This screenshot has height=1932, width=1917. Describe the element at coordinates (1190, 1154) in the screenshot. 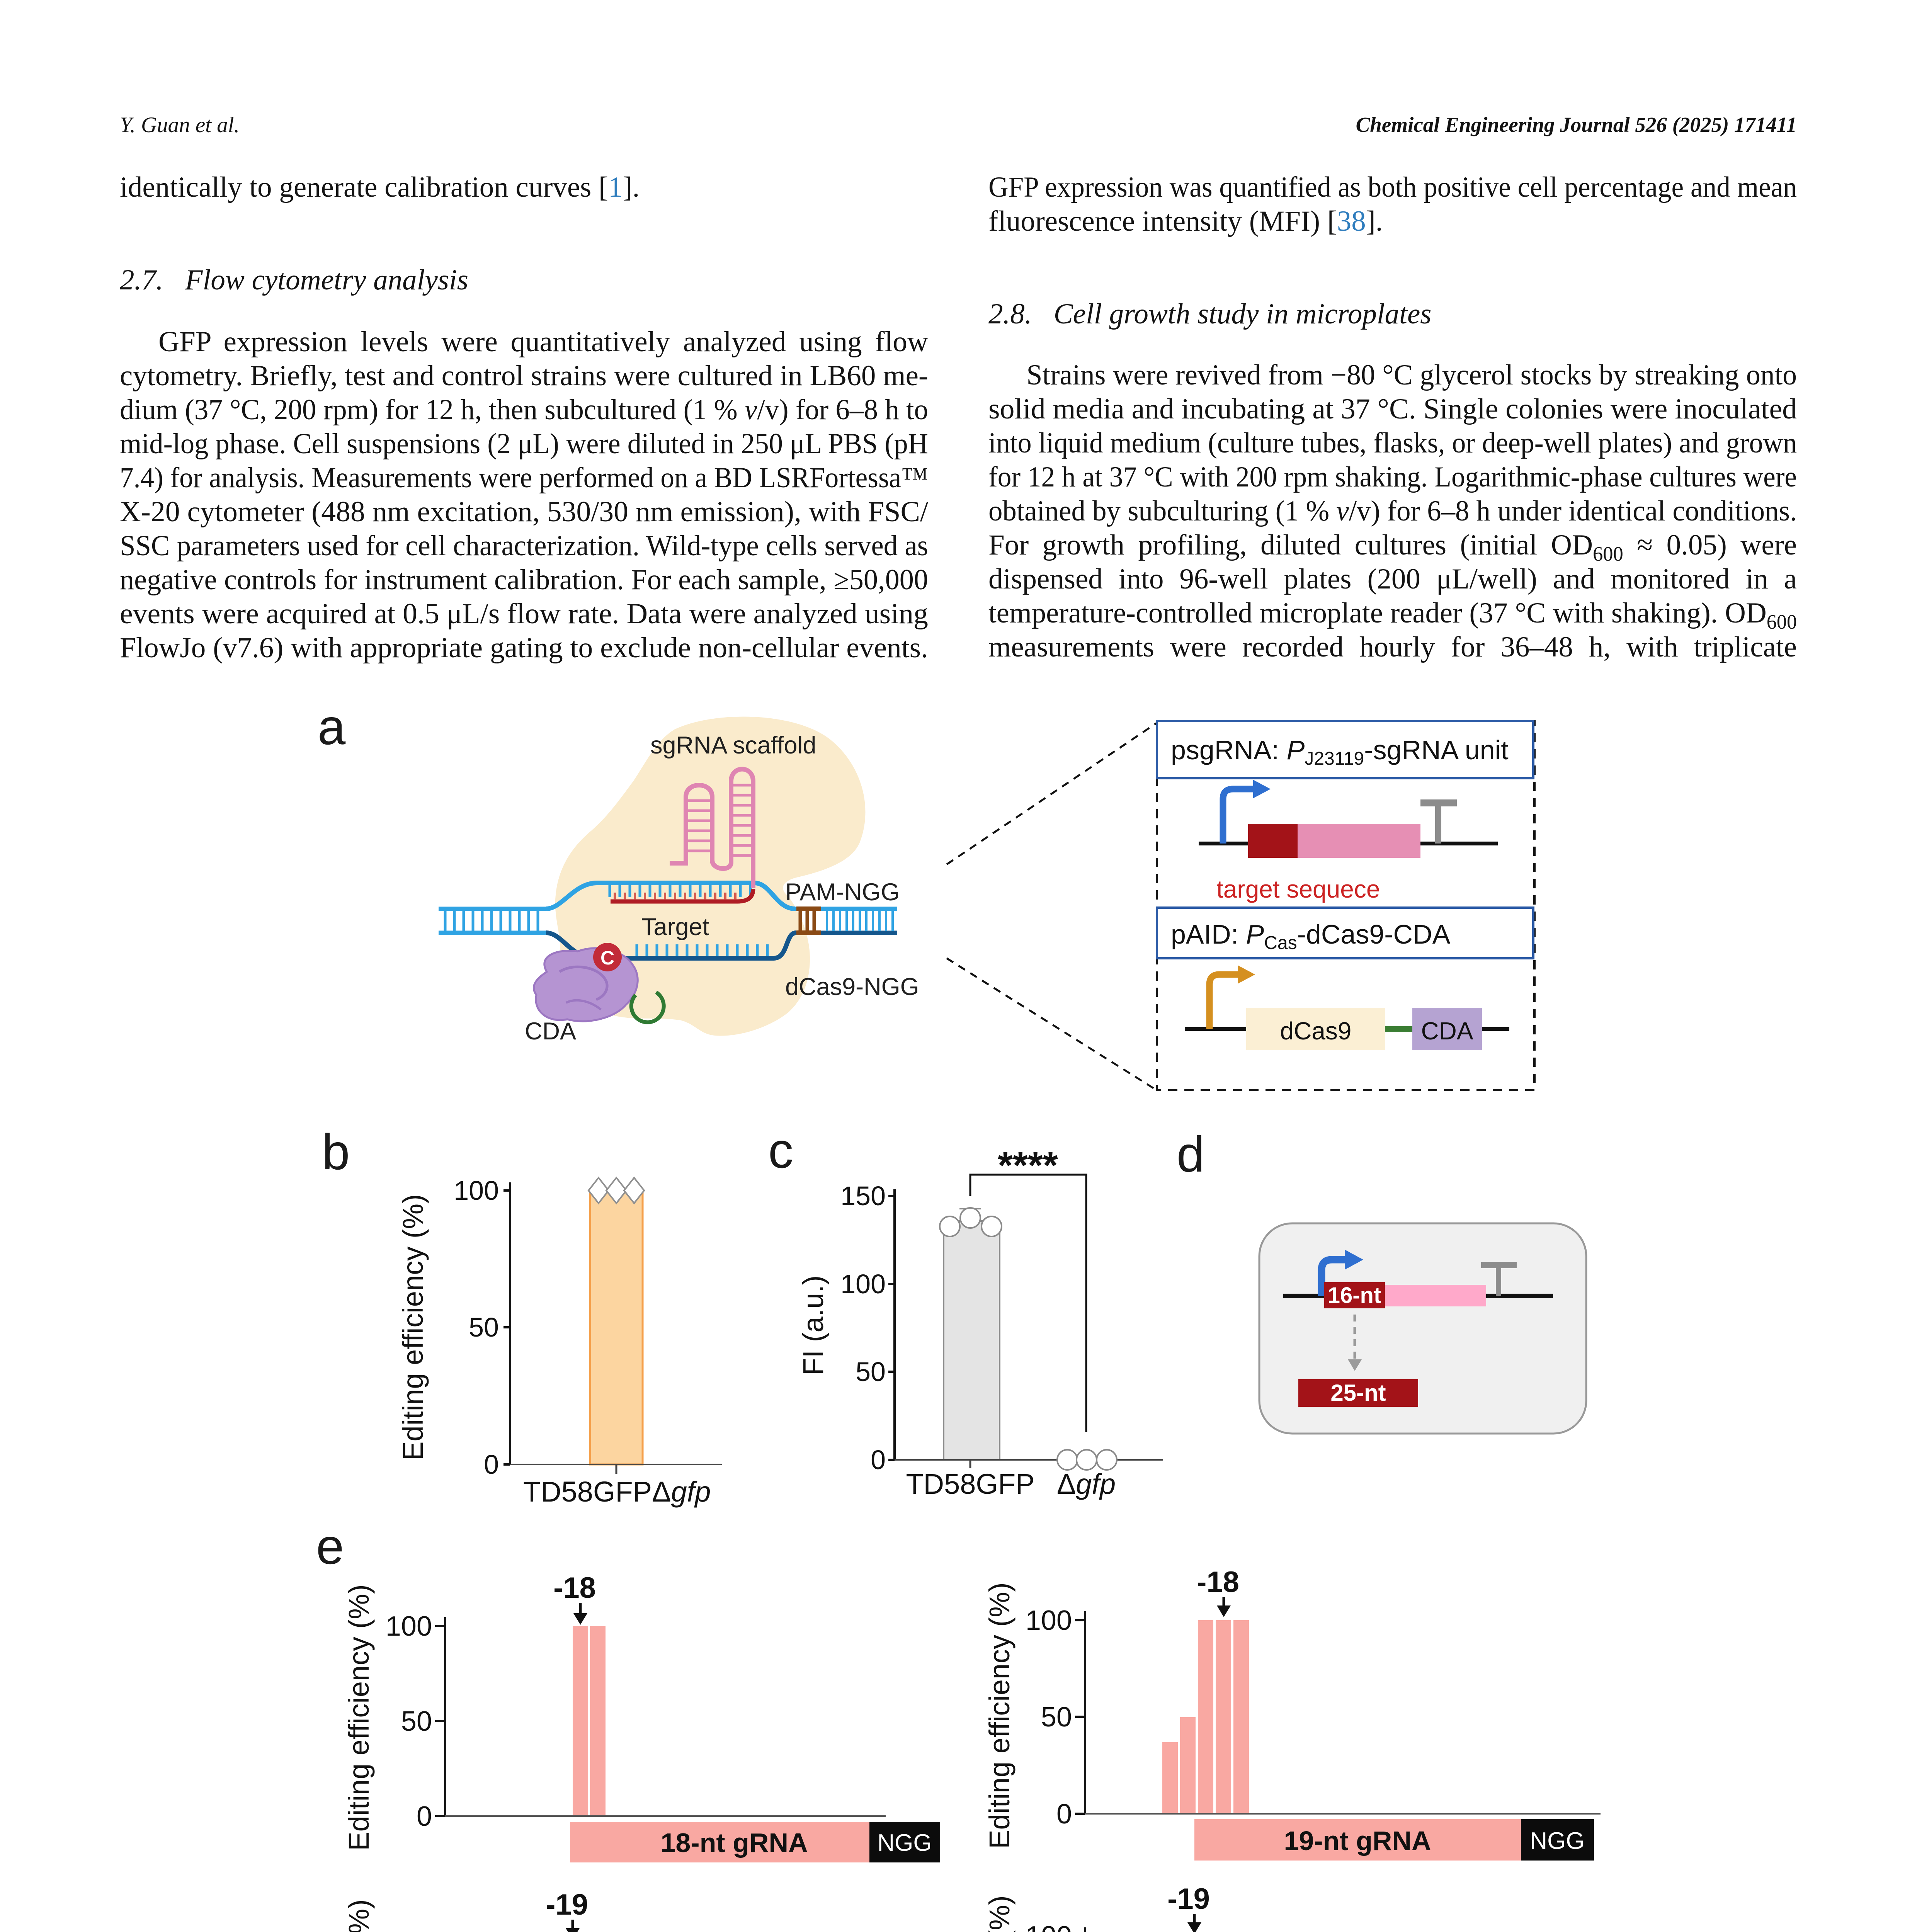

I see `svg-text: d` at that location.